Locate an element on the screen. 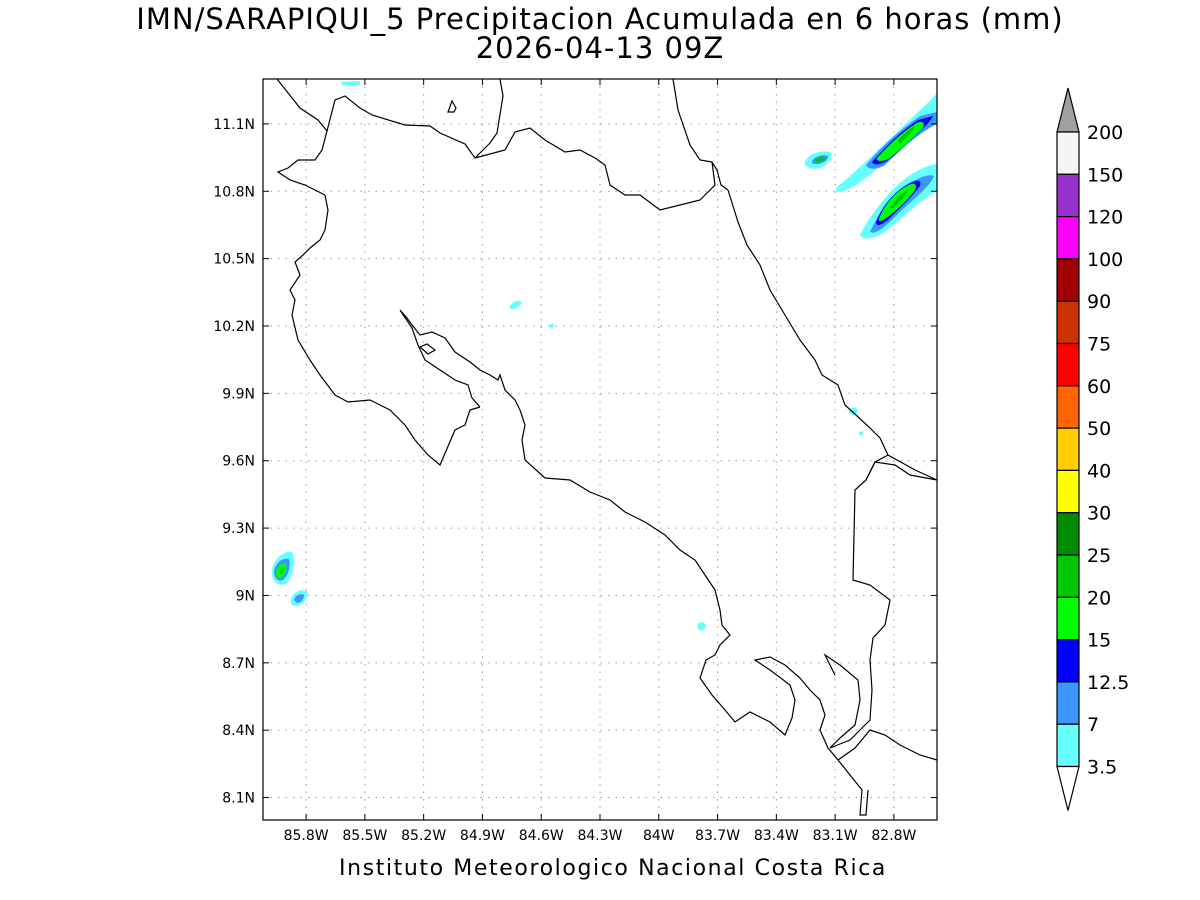 The width and height of the screenshot is (1200, 900). x-tick-label: 85.2W is located at coordinates (423, 836).